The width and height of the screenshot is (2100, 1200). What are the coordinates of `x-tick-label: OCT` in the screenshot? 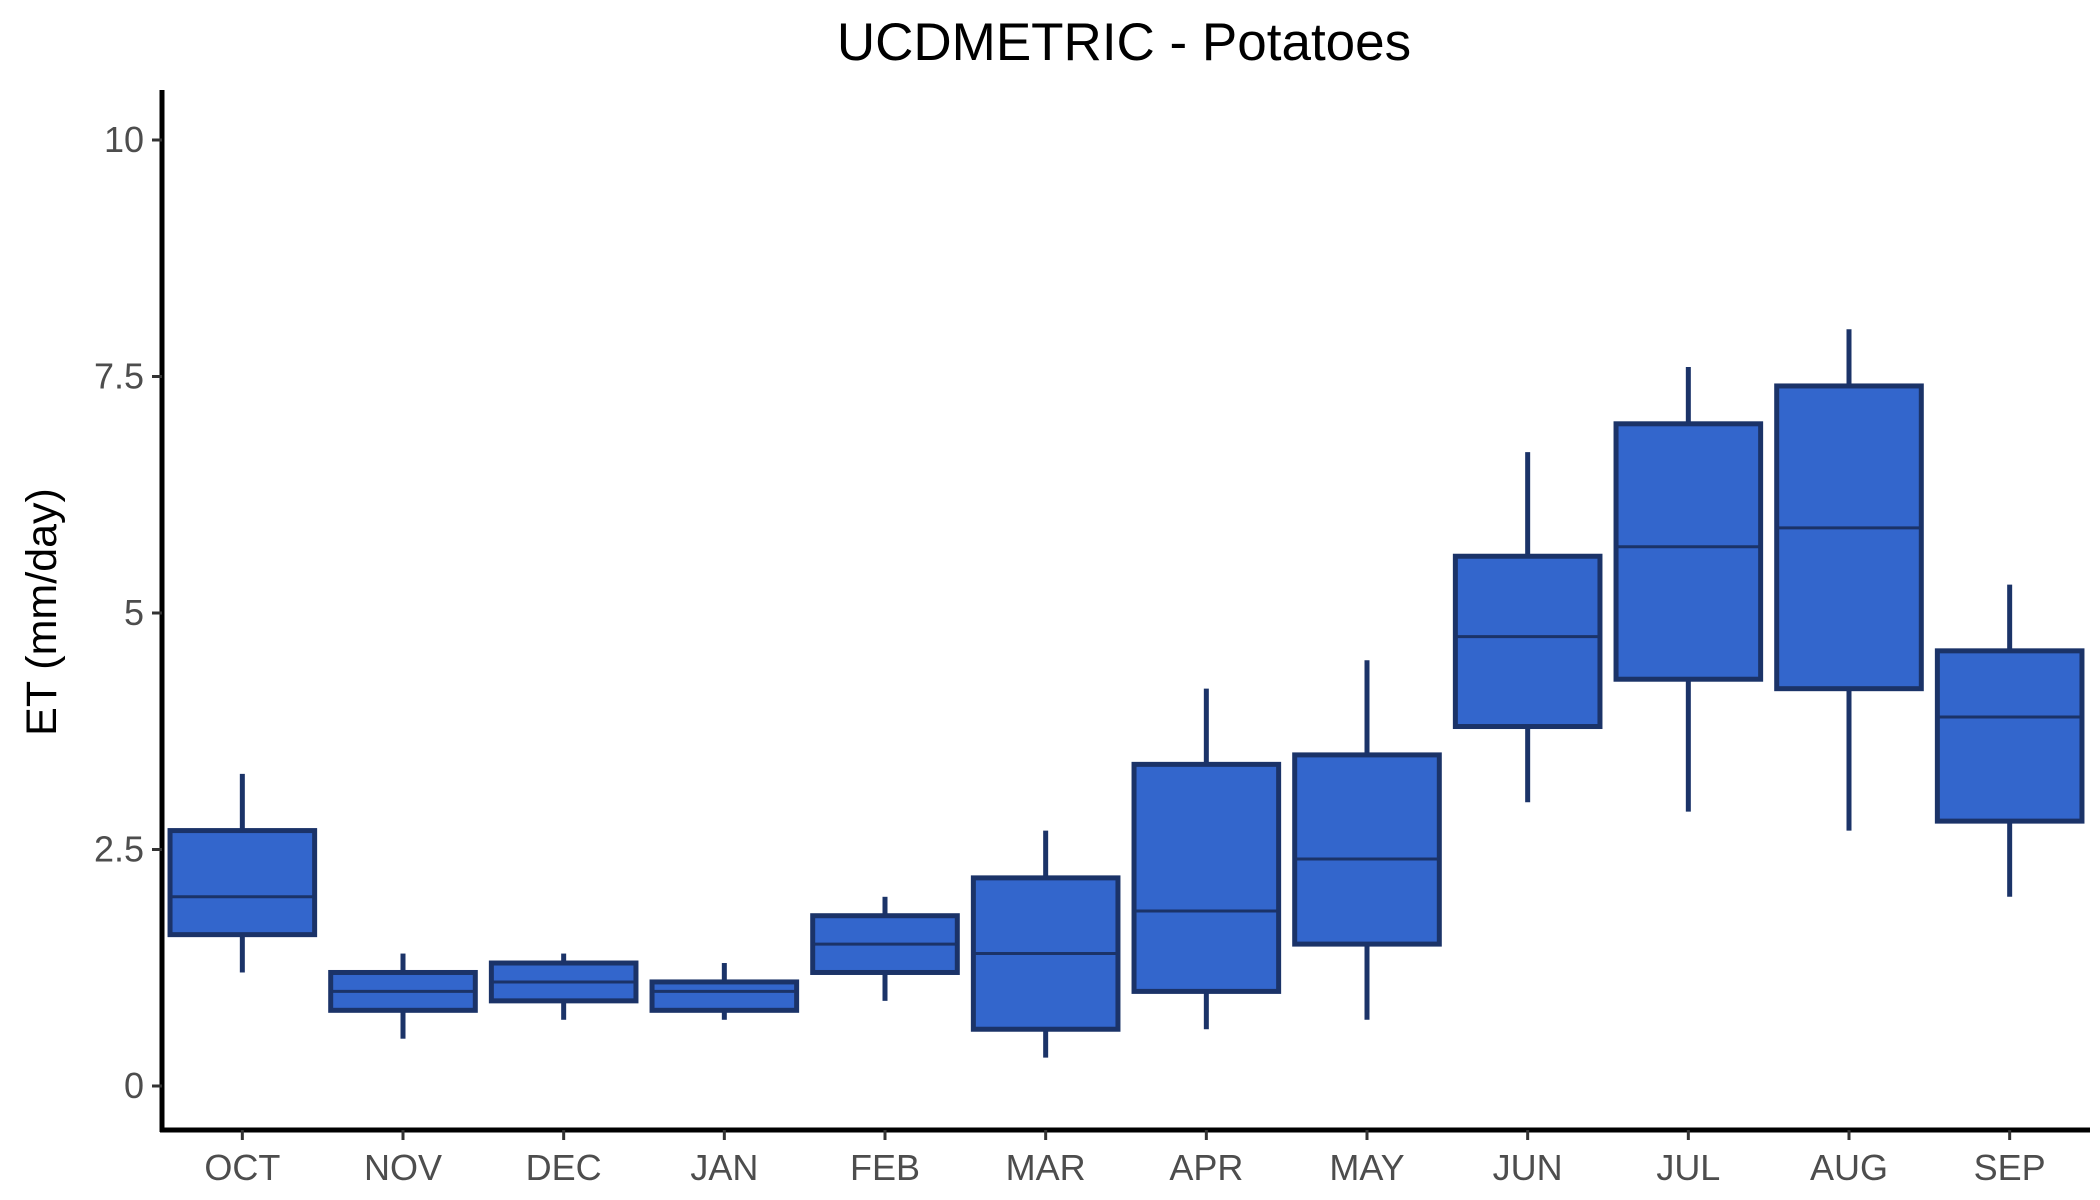 It's located at (242, 1167).